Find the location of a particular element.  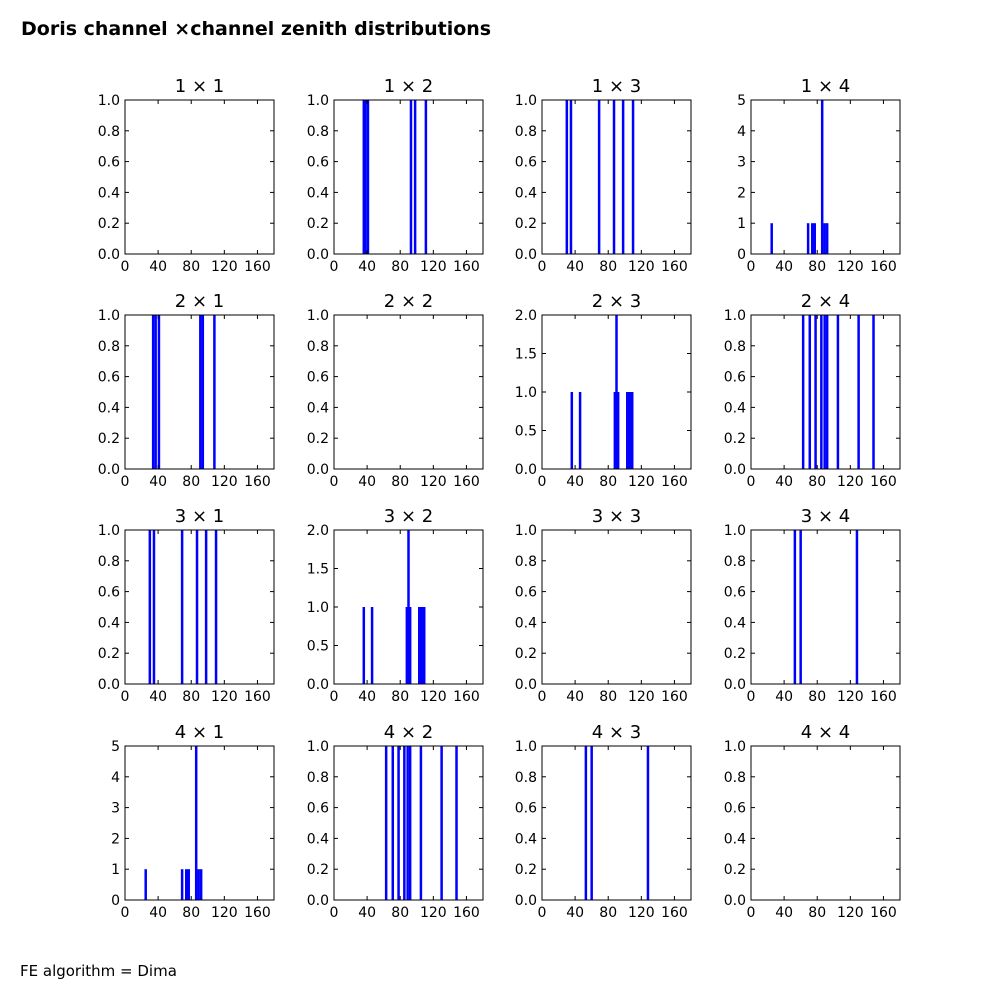

subplot-3-2: 3 × 2 0 40 80 120 160 0.0 0.5 1.0 1.5 2.0 is located at coordinates (395, 605).